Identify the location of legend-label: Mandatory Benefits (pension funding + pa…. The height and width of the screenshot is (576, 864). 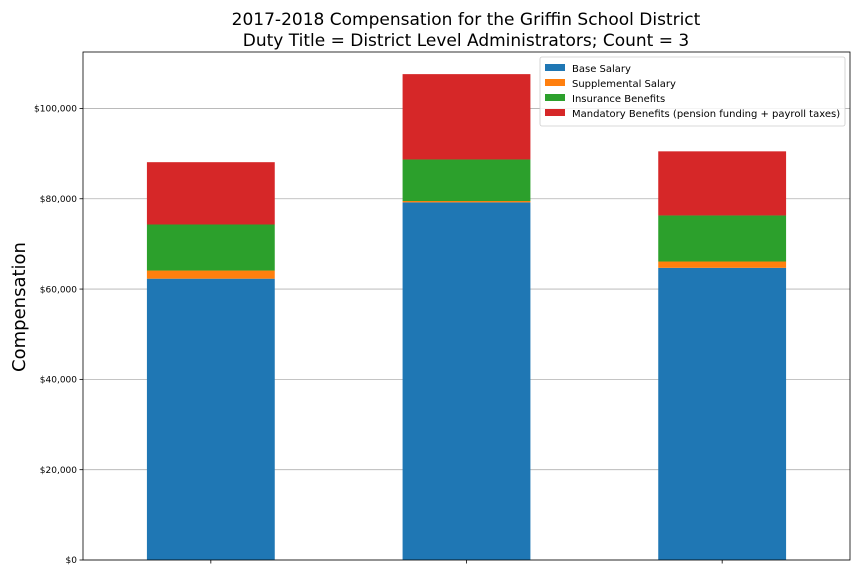
(706, 114).